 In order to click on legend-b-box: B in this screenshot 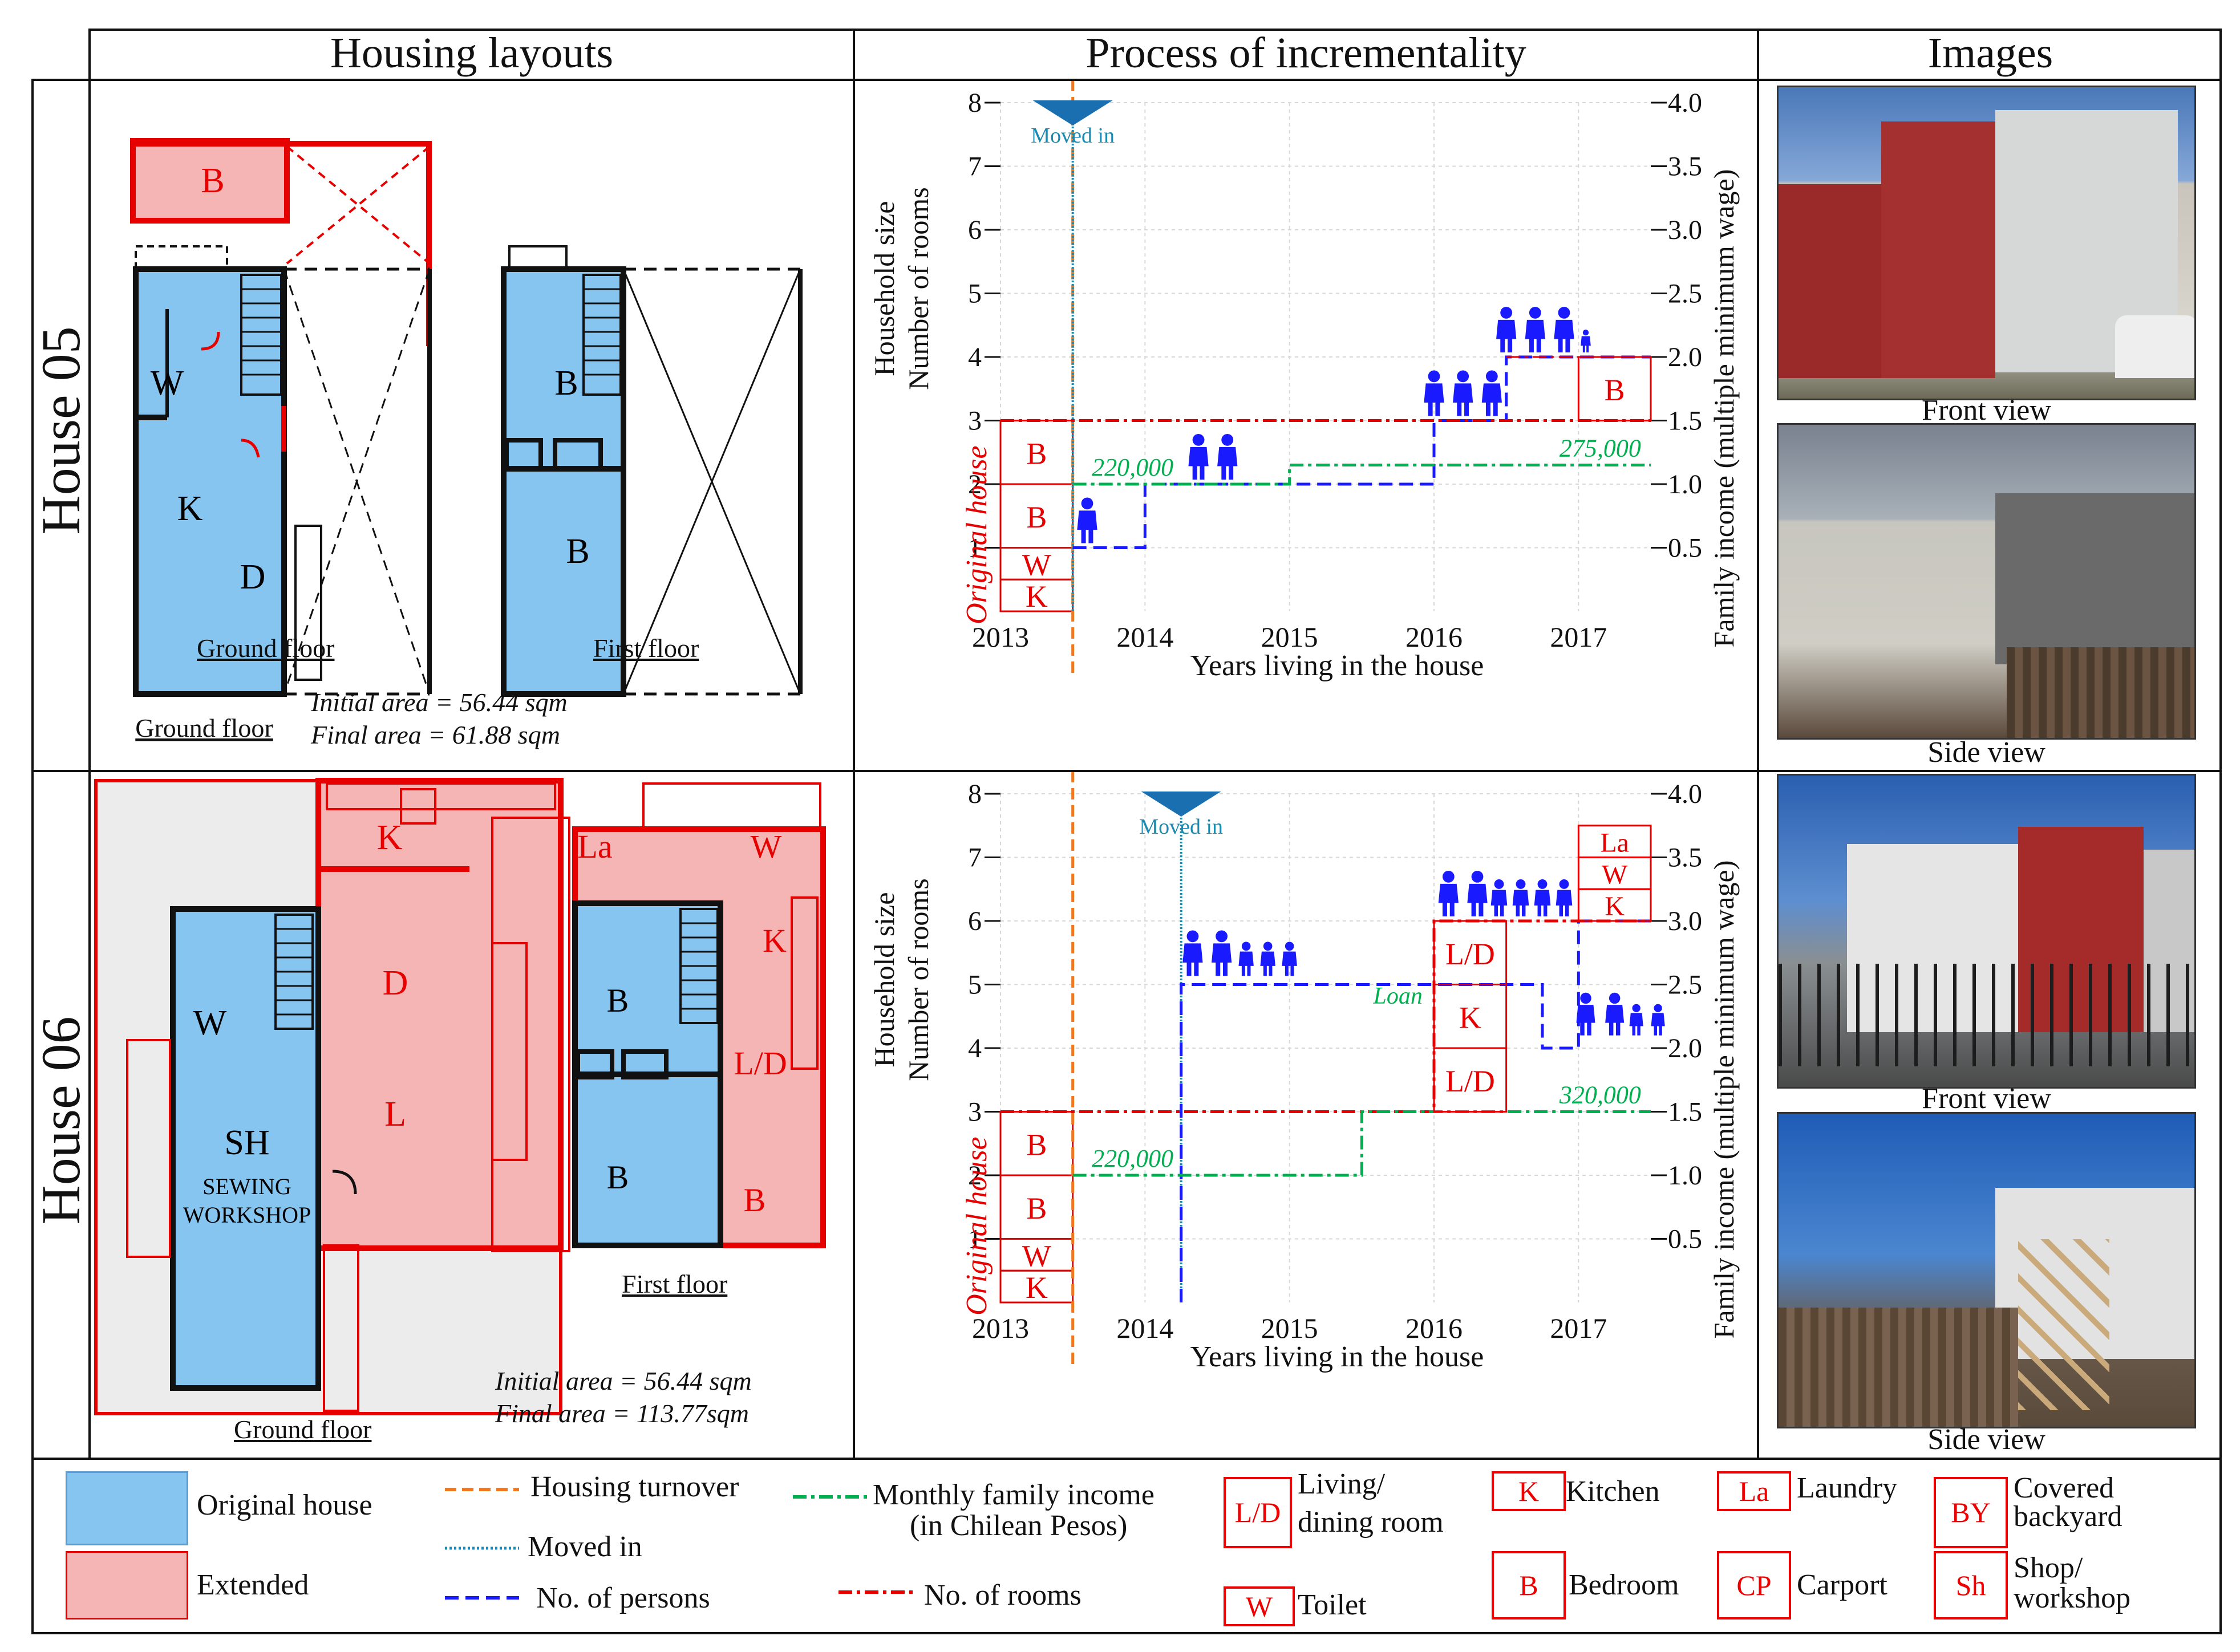, I will do `click(1529, 1585)`.